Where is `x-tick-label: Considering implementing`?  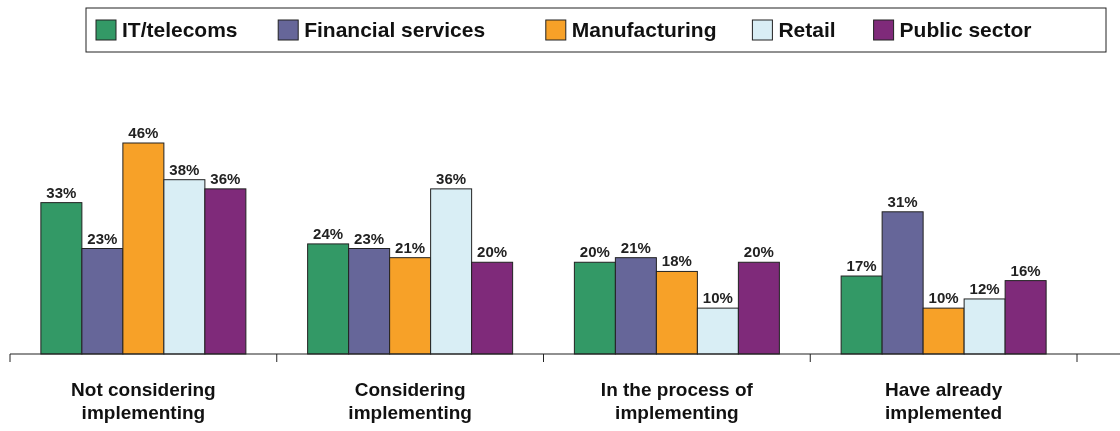
x-tick-label: Considering implementing is located at coordinates (410, 401).